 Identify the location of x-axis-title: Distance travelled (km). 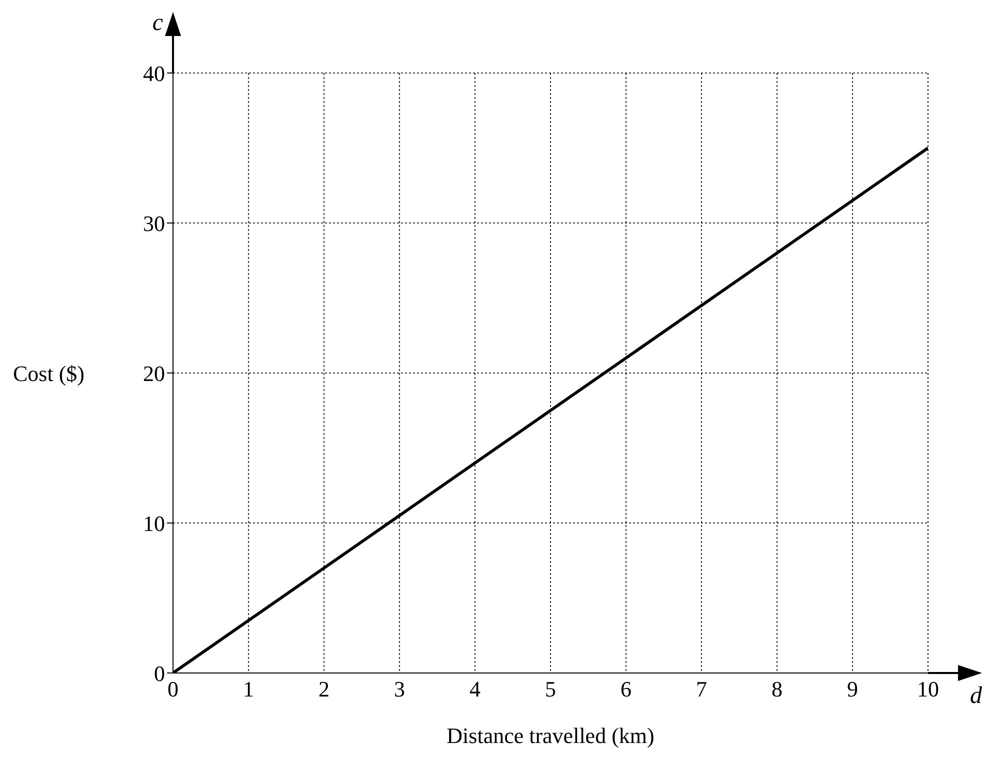
(550, 735).